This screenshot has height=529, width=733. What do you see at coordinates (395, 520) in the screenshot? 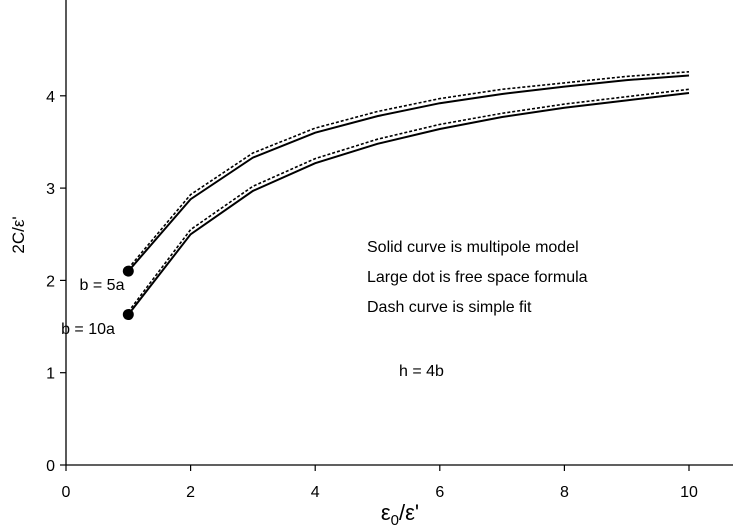
I see `x-axis-label-sub: 0` at bounding box center [395, 520].